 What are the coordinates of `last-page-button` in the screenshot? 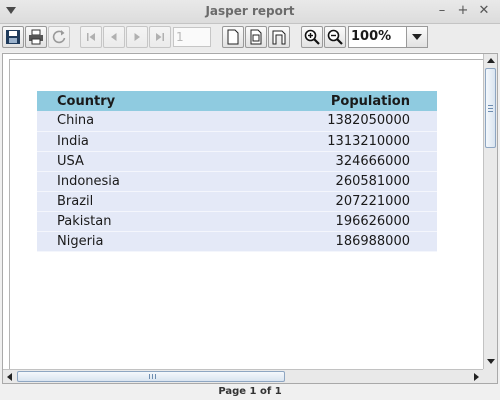 It's located at (160, 37).